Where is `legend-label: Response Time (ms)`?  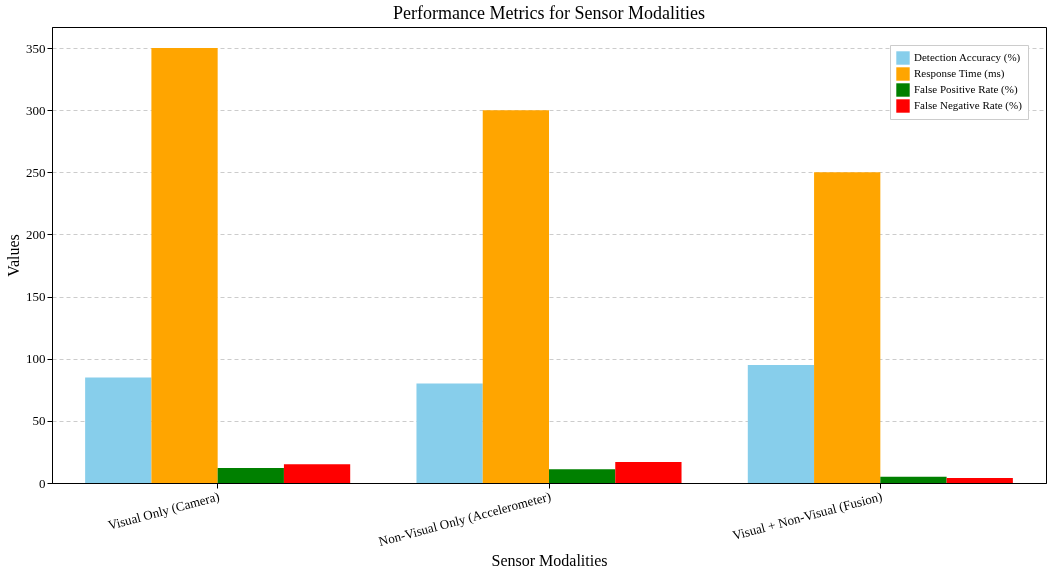
legend-label: Response Time (ms) is located at coordinates (959, 73).